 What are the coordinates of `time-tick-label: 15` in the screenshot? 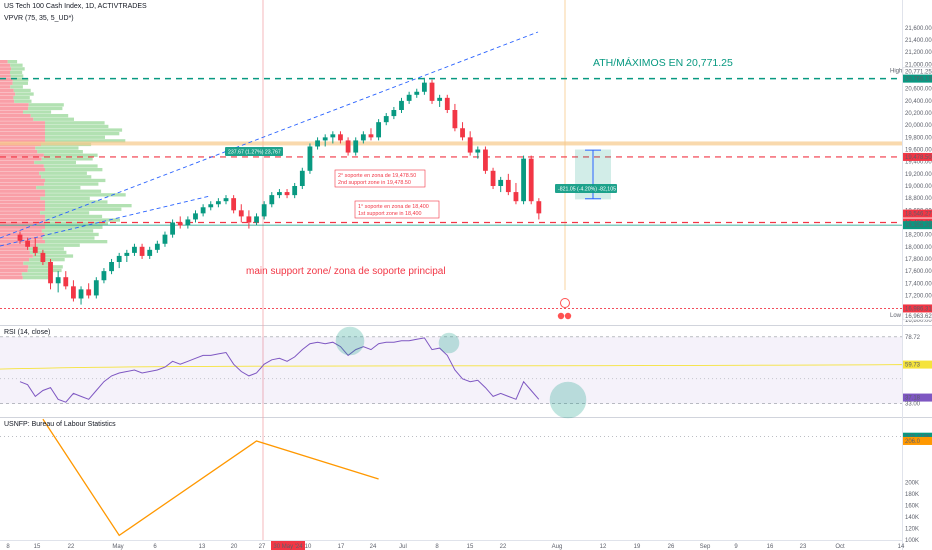 It's located at (470, 547).